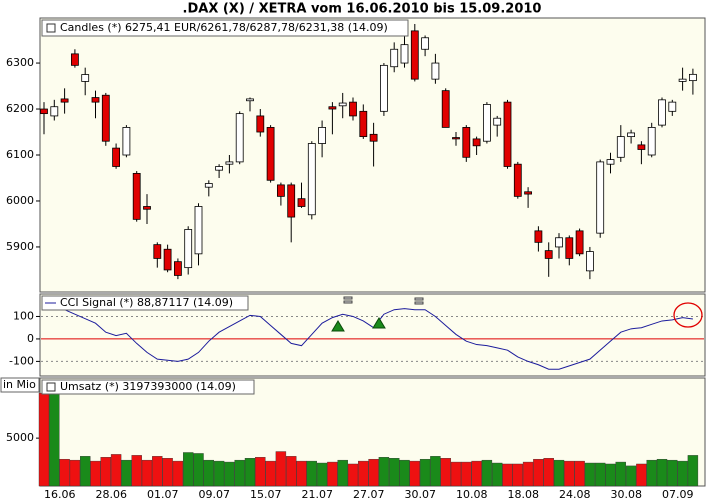 This screenshot has width=724, height=504. Describe the element at coordinates (421, 494) in the screenshot. I see `x-tick-label: 30.07` at that location.